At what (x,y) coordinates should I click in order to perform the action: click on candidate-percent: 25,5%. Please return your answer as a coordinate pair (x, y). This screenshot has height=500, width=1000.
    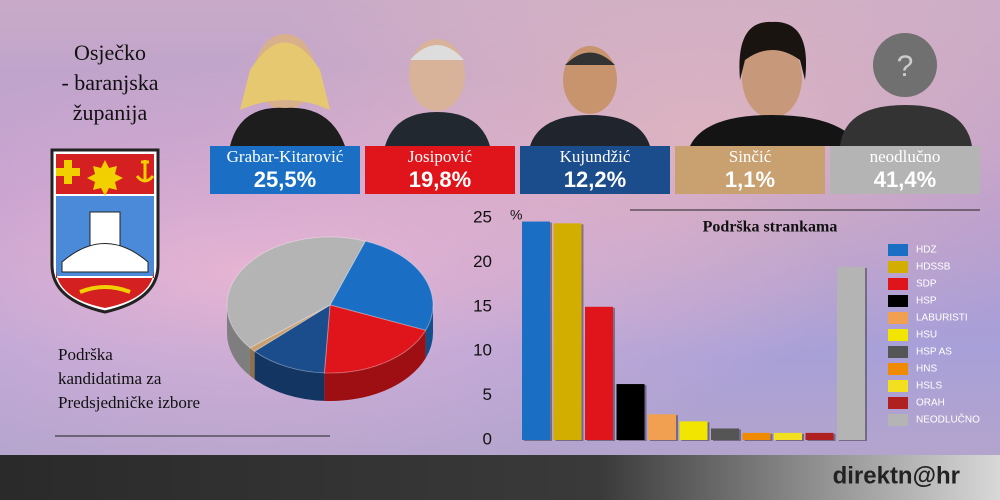
    Looking at the image, I should click on (285, 179).